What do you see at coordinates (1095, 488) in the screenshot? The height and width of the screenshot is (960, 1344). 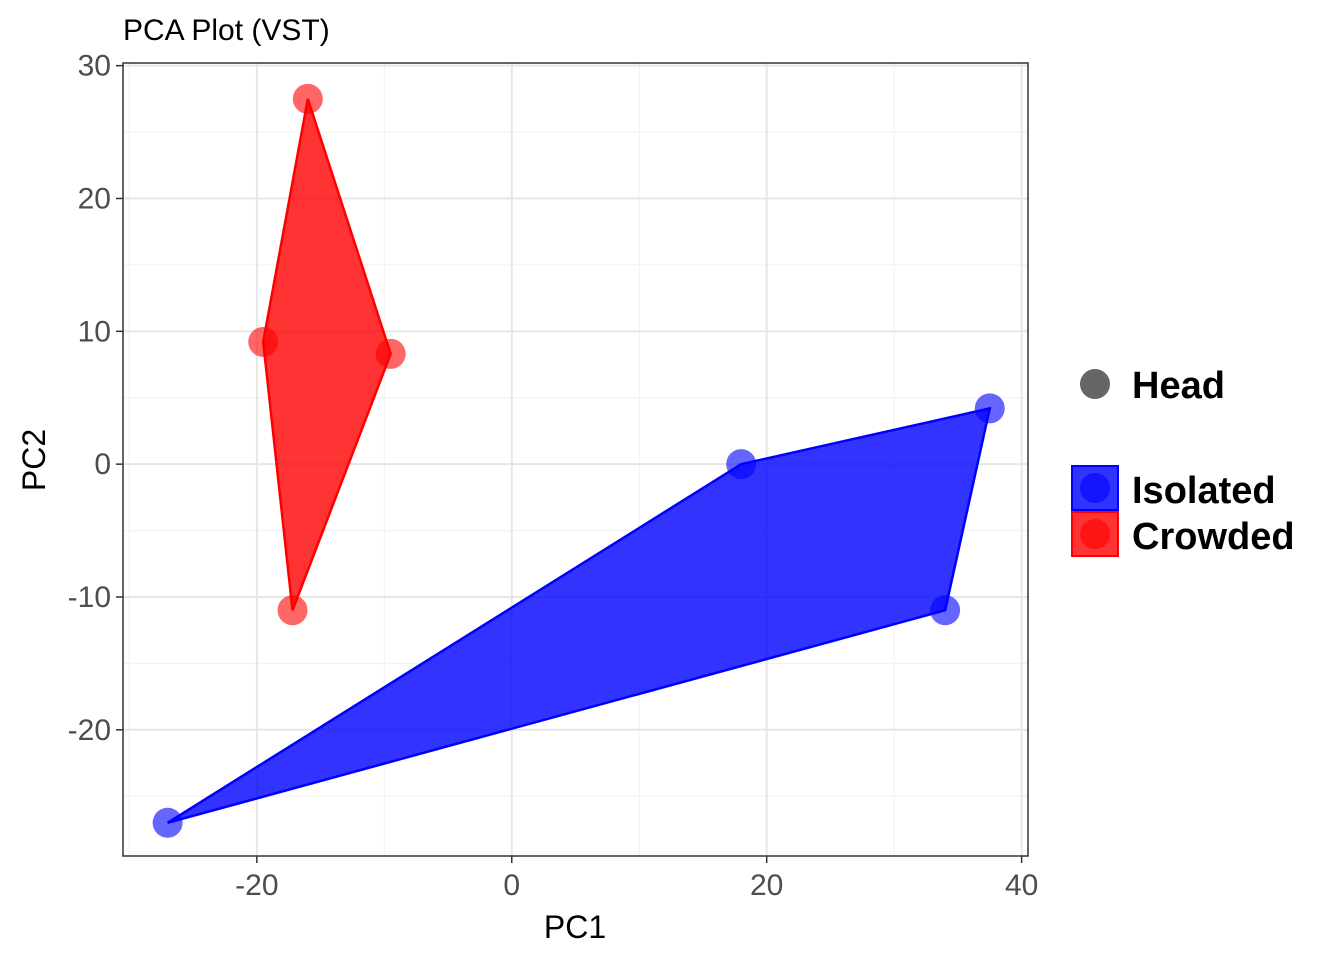 I see `legend-key-isolated-point` at bounding box center [1095, 488].